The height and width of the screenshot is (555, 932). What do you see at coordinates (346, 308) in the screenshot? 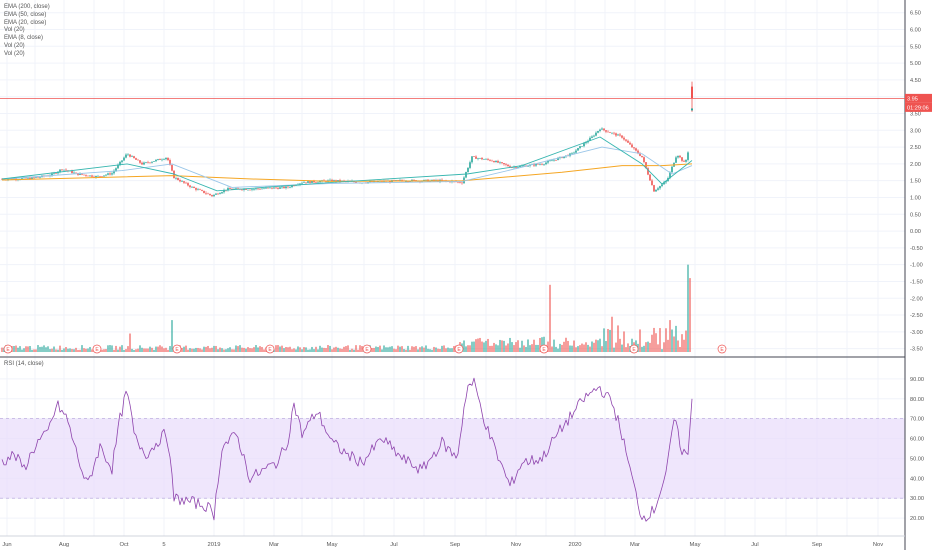
I see `volume-bars` at bounding box center [346, 308].